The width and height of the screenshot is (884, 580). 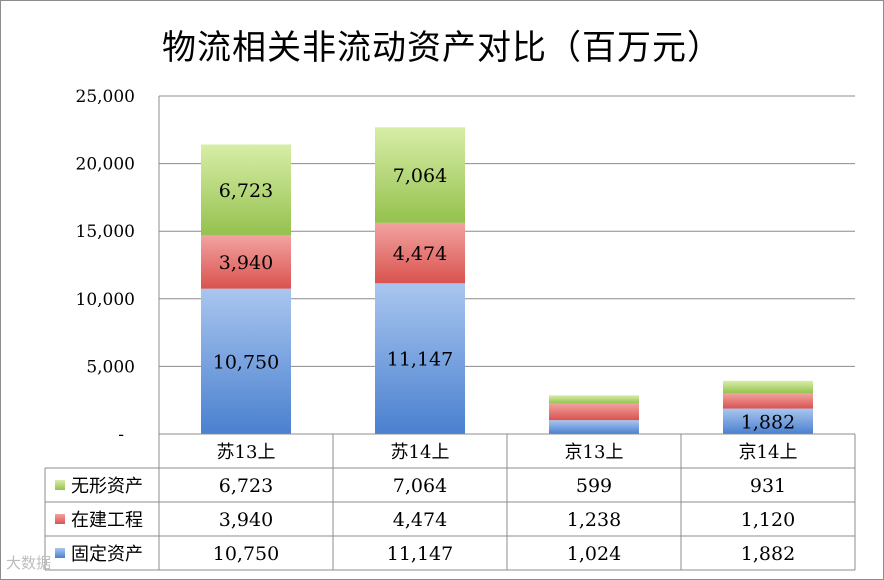 What do you see at coordinates (105, 97) in the screenshot?
I see `y-tick-label: 25,000` at bounding box center [105, 97].